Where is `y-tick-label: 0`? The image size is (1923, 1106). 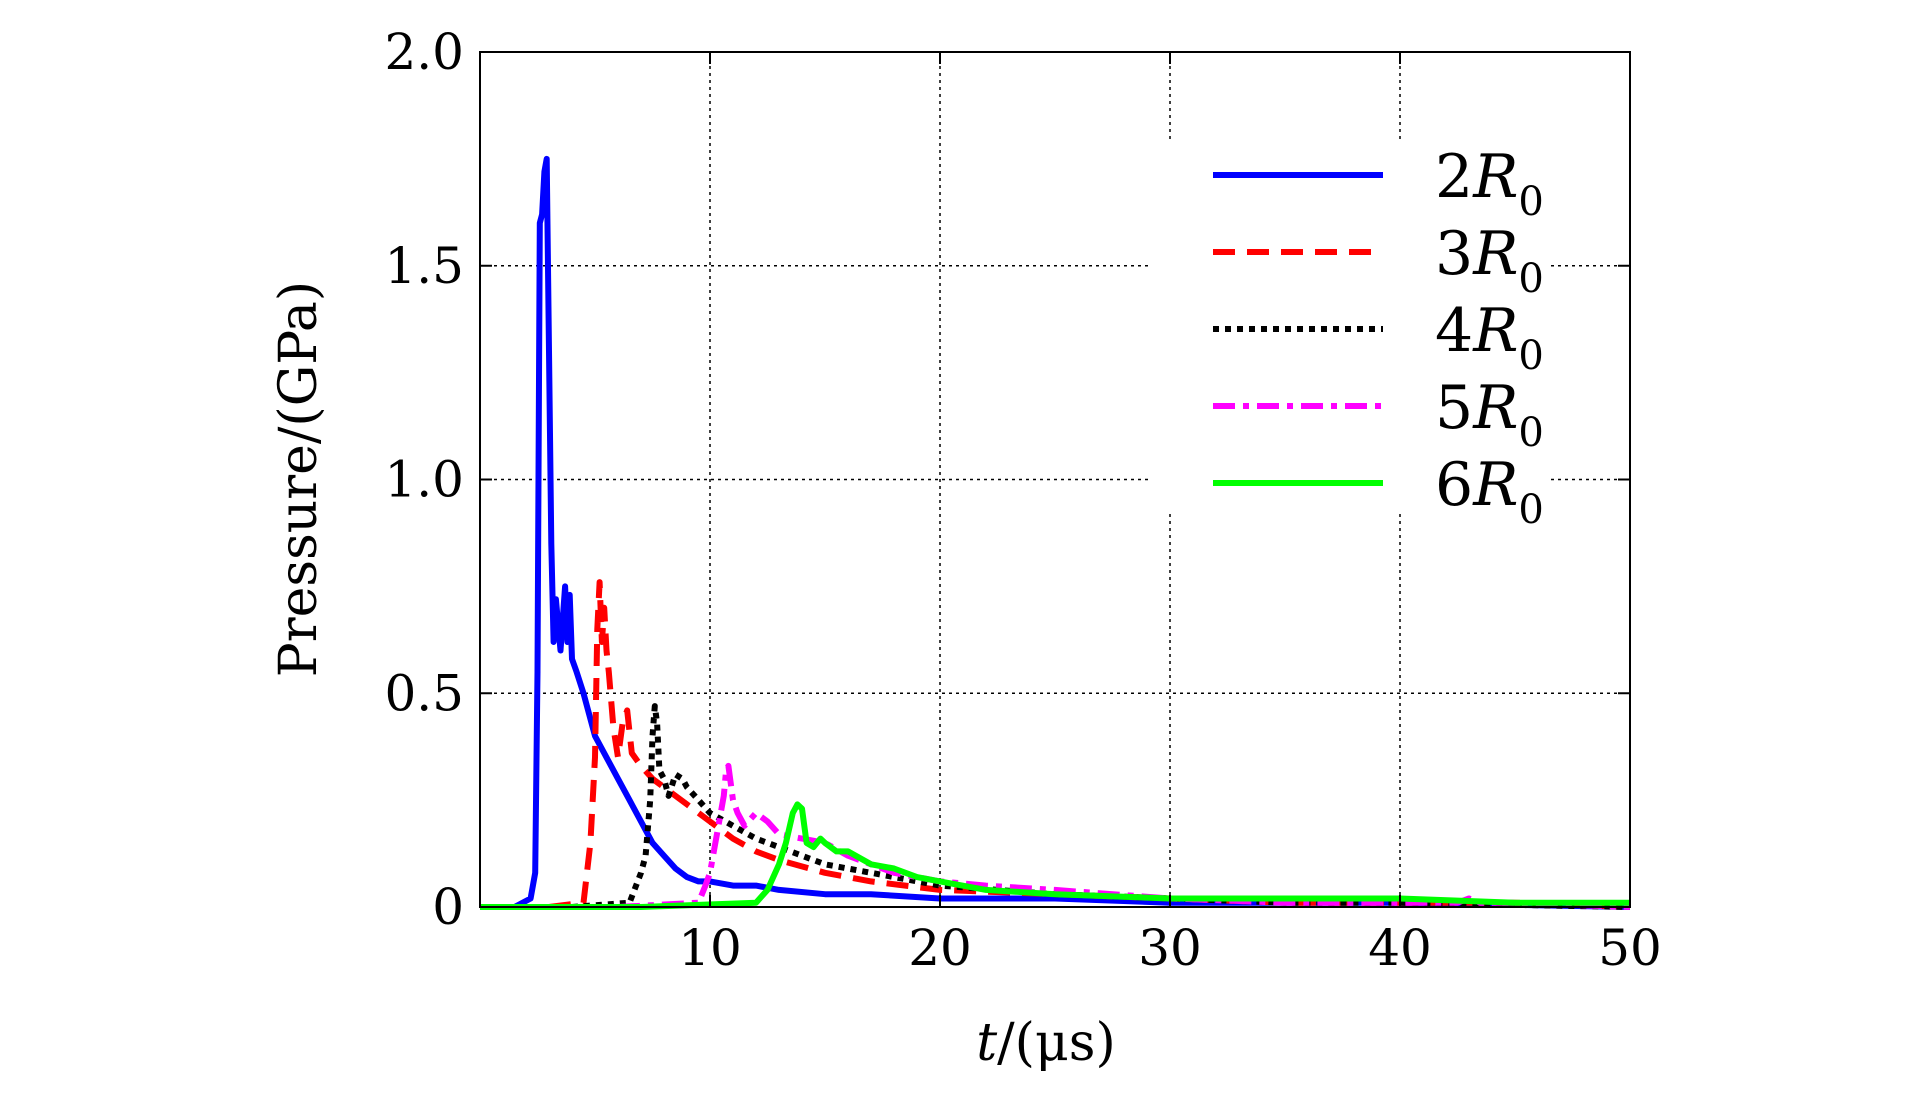
y-tick-label: 0 is located at coordinates (448, 907).